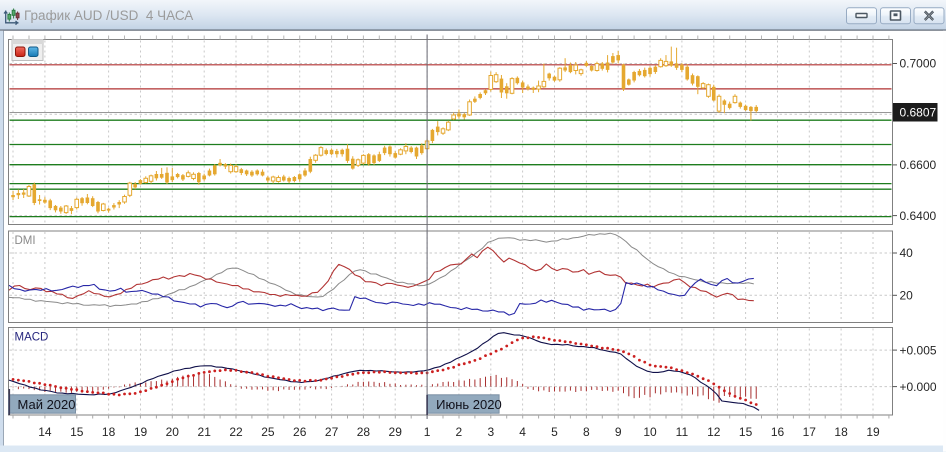  What do you see at coordinates (490, 432) in the screenshot?
I see `svg-text: 3` at bounding box center [490, 432].